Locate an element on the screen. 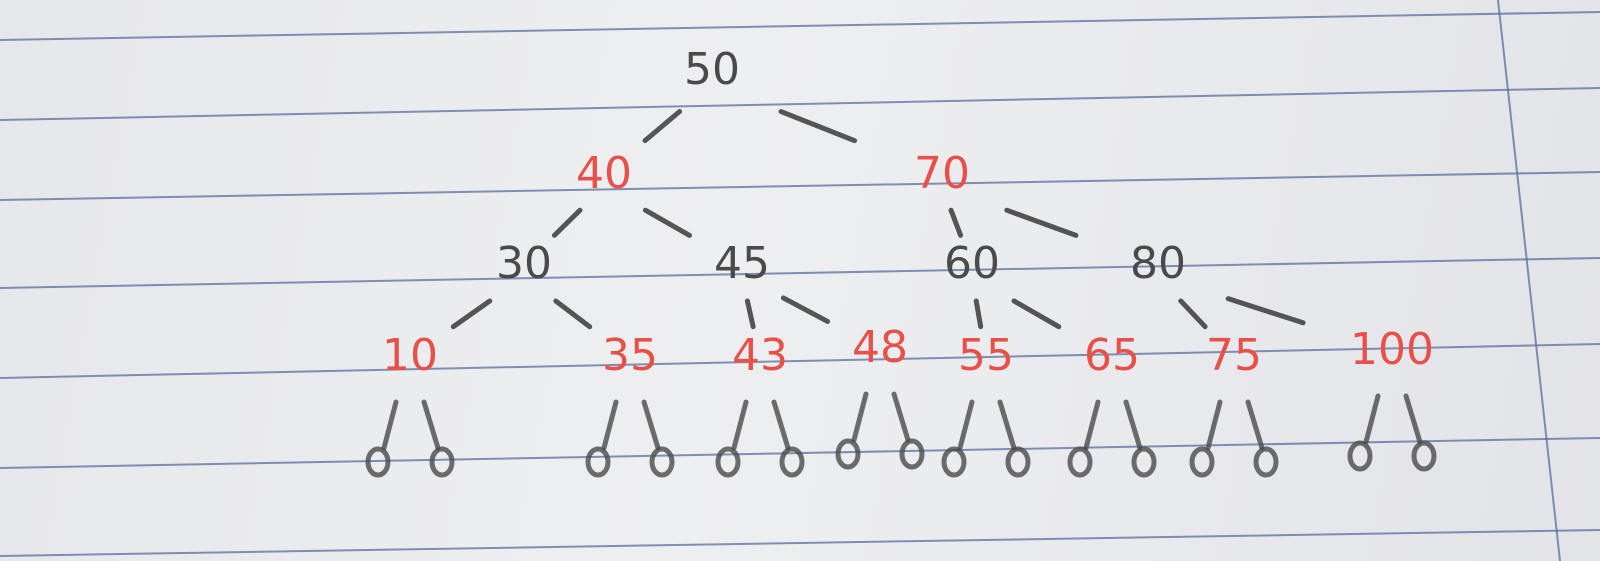 The image size is (1600, 561). edge-n30-n10 is located at coordinates (471, 314).